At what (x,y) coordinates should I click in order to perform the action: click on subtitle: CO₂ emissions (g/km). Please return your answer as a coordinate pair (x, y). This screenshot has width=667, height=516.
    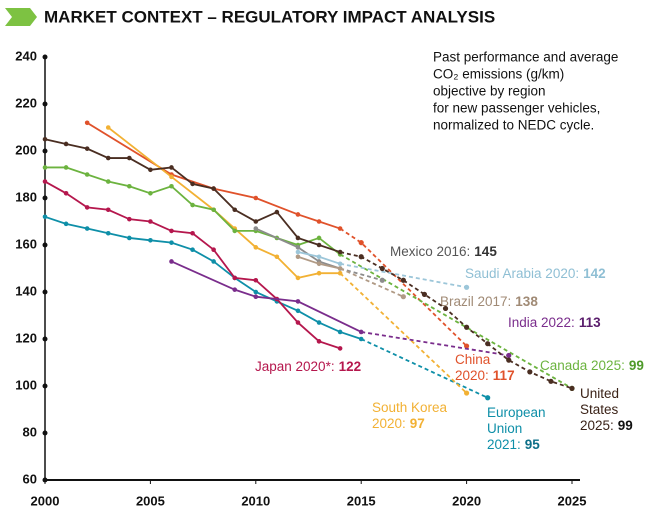
    Looking at the image, I should click on (498, 74).